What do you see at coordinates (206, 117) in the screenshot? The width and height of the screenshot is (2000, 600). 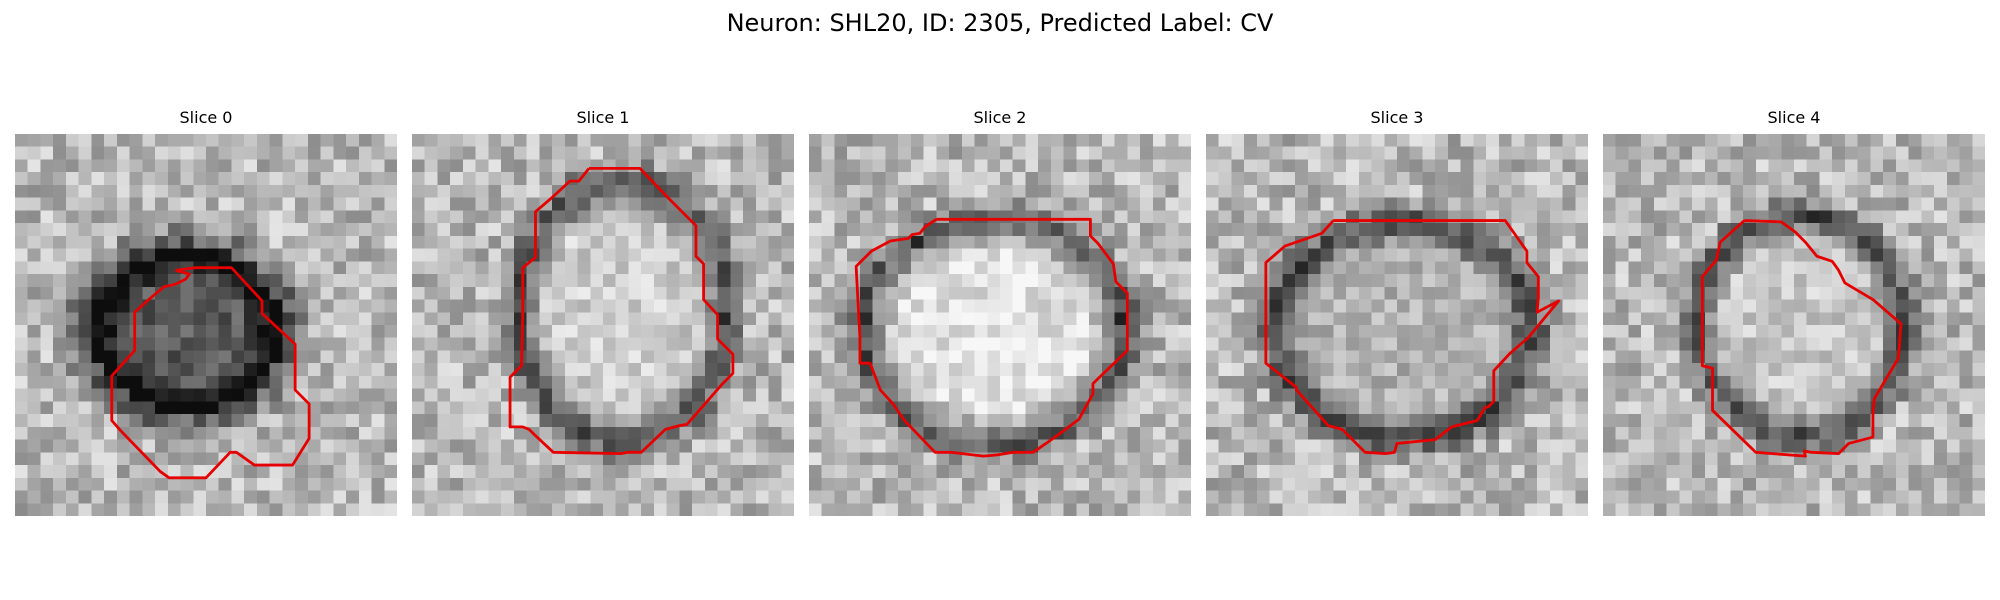 I see `slice-title: Slice 0` at bounding box center [206, 117].